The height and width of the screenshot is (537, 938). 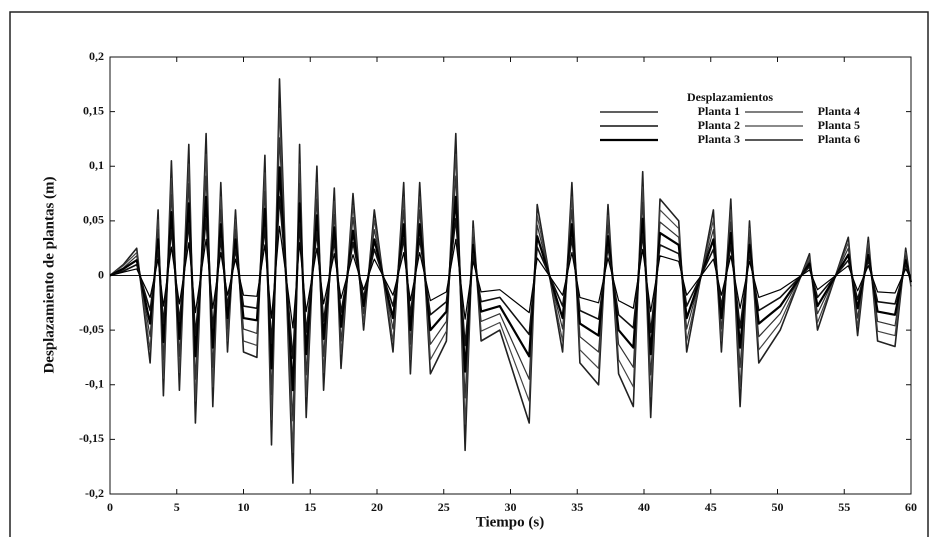 What do you see at coordinates (577, 507) in the screenshot?
I see `x-tick-label: 35` at bounding box center [577, 507].